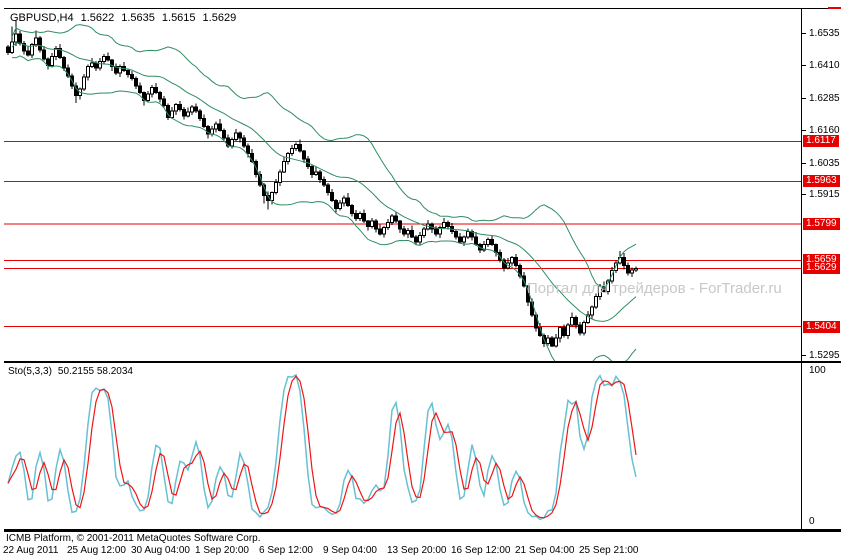  Describe the element at coordinates (422, 530) in the screenshot. I see `pane-splitter-bottom` at that location.